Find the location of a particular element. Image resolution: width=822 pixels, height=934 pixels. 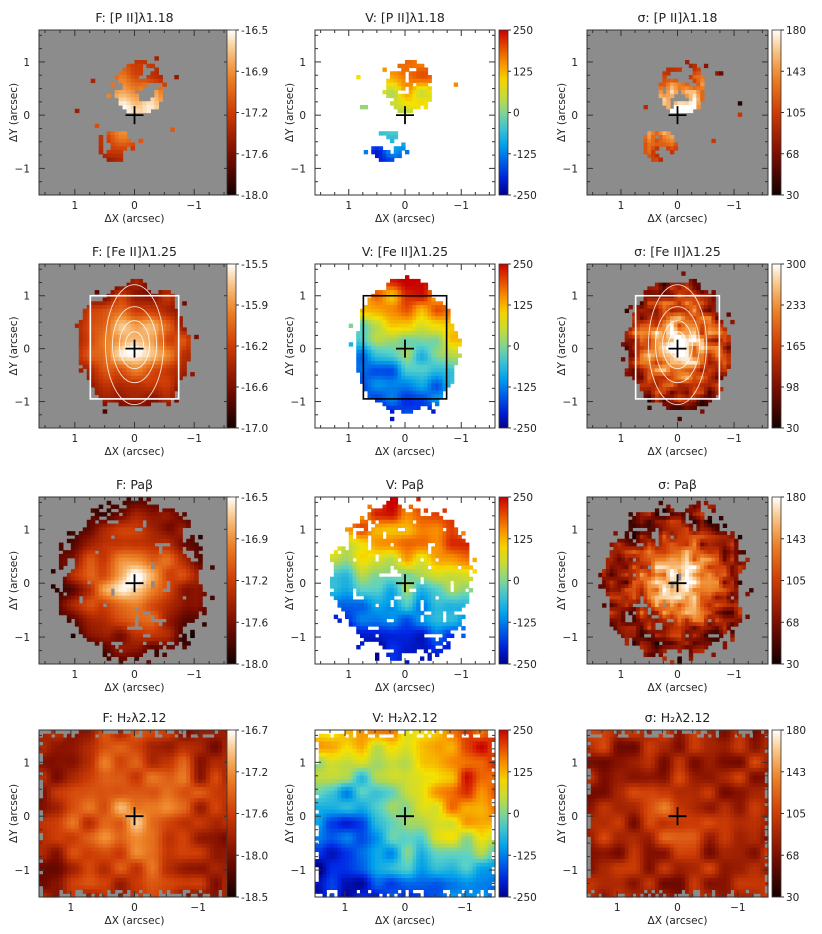

colorbar-tick-label: 105 is located at coordinates (796, 582).